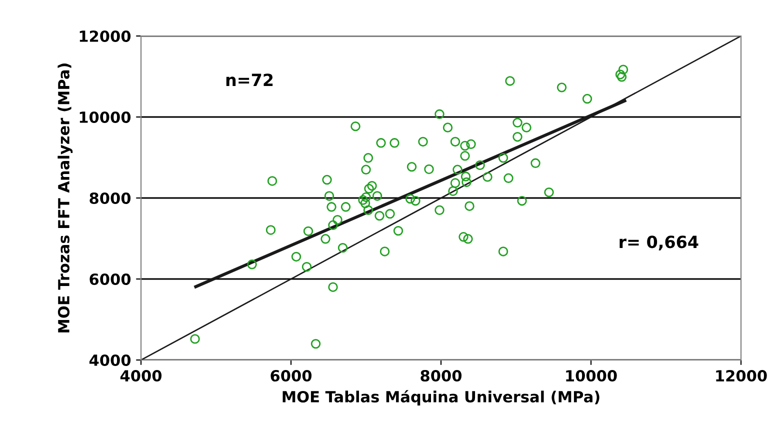 This screenshot has height=444, width=776. What do you see at coordinates (249, 80) in the screenshot?
I see `annotation: n=72` at bounding box center [249, 80].